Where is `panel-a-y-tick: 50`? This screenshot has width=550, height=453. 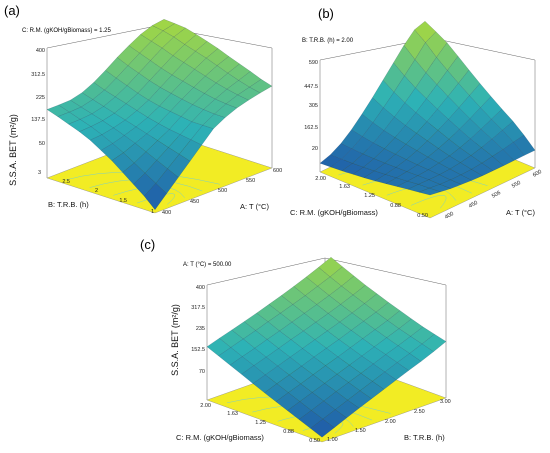
panel-a-y-tick: 50 is located at coordinates (42, 144).